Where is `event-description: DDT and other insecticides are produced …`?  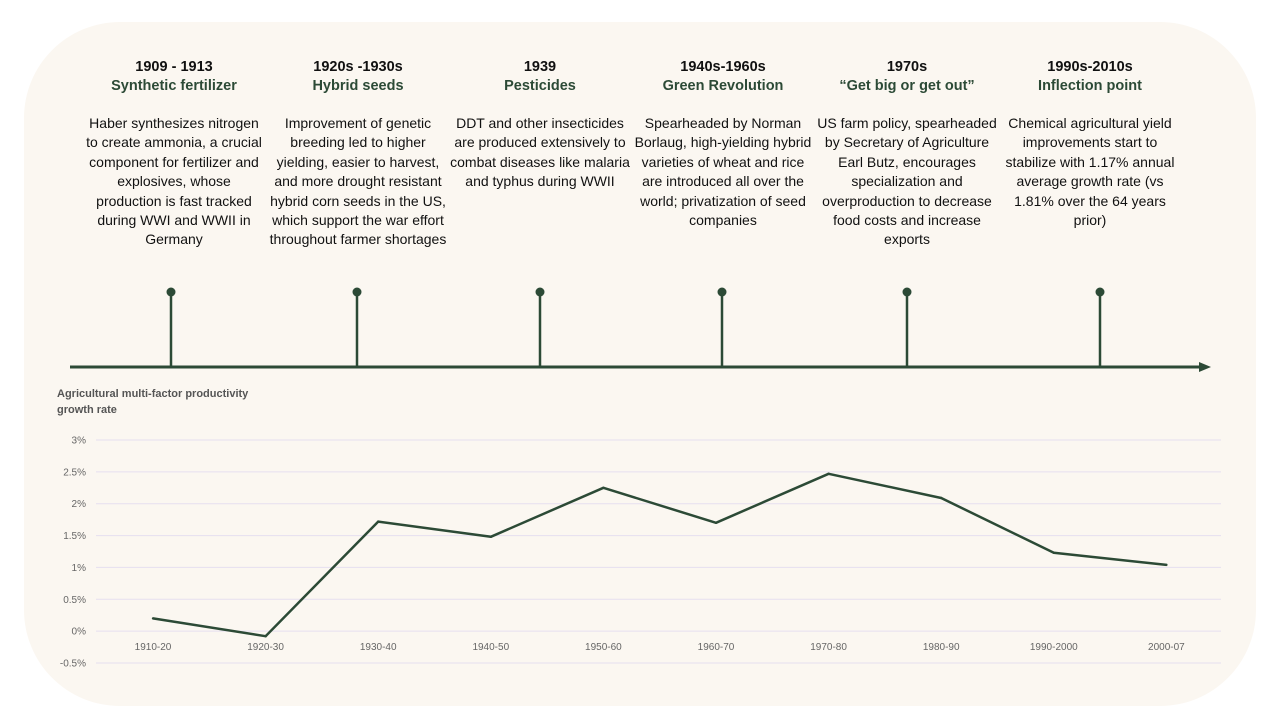 event-description: DDT and other insecticides are produced … is located at coordinates (540, 152).